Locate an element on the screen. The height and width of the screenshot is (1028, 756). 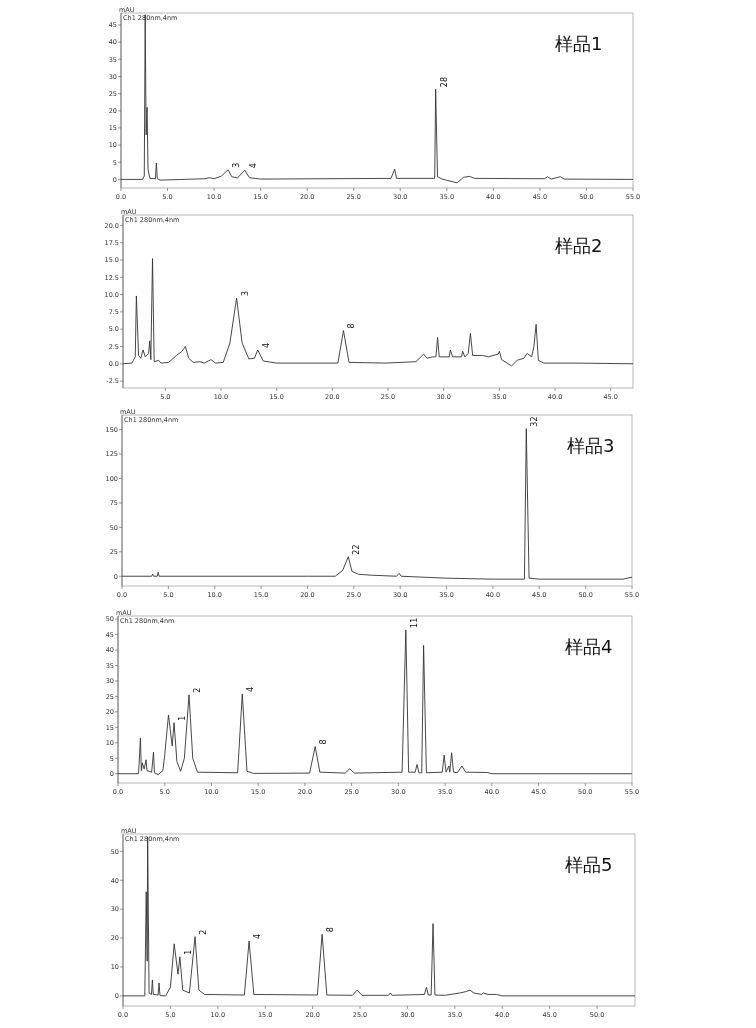
text: 样品2 is located at coordinates (579, 245).